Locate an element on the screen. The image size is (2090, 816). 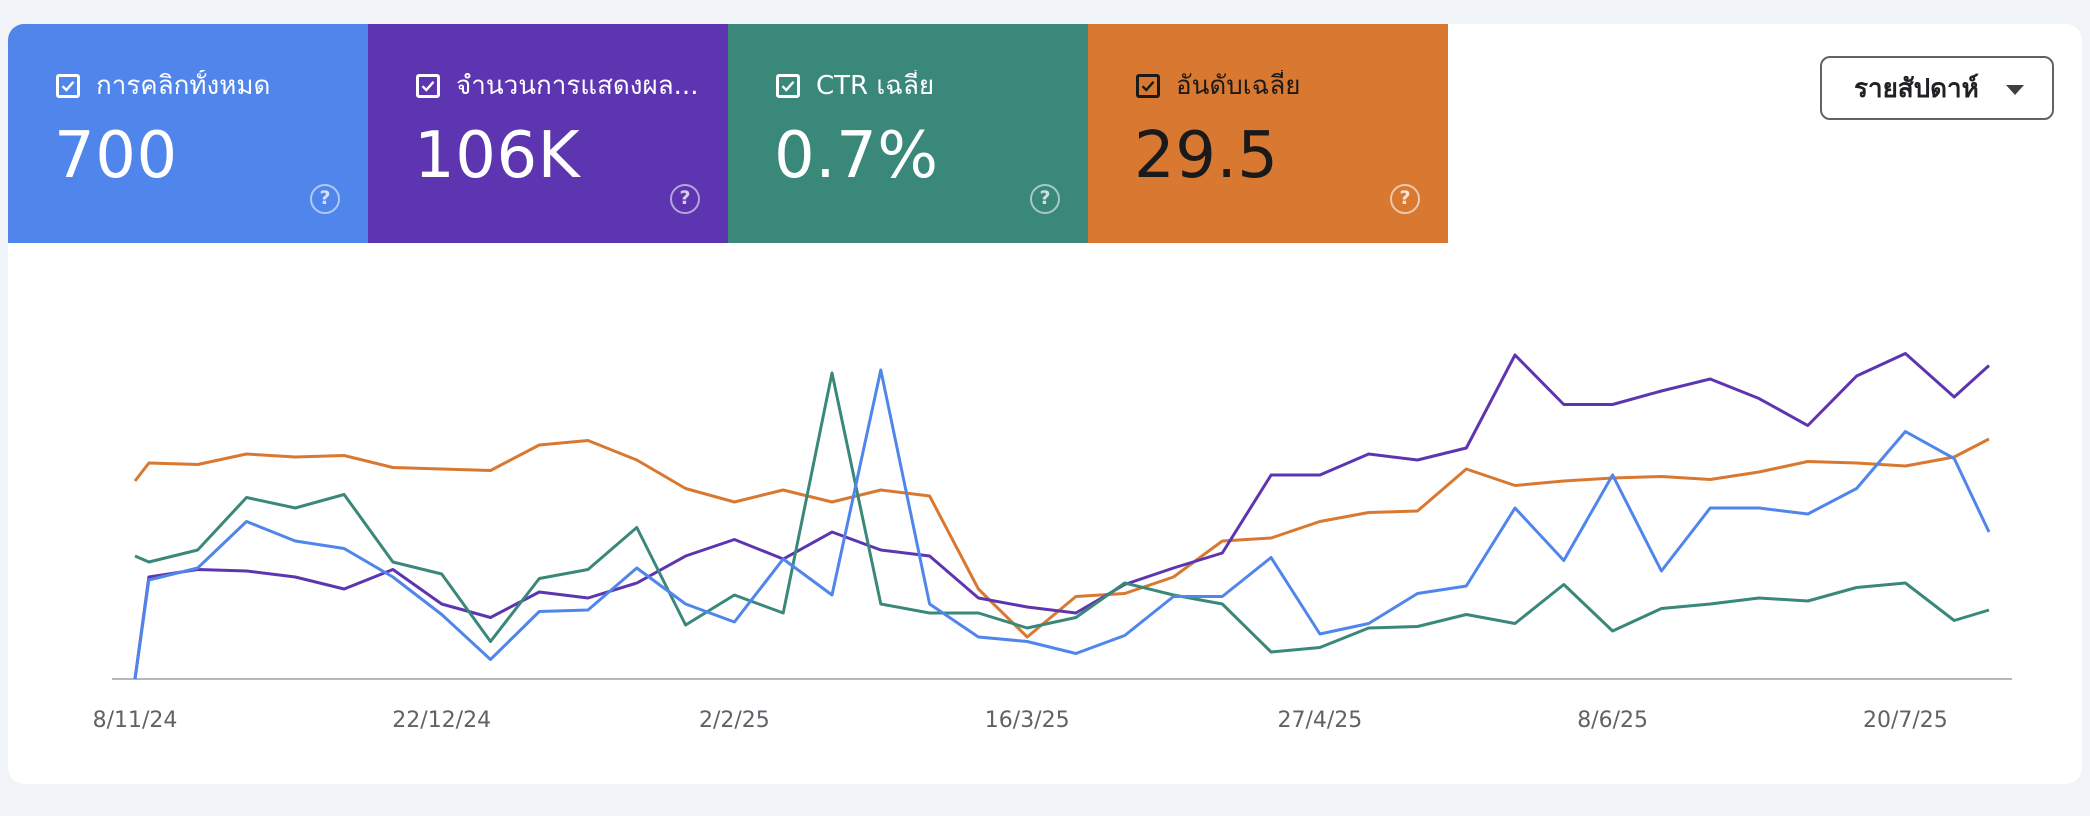
x-tick-label: 2/2/25 is located at coordinates (734, 720).